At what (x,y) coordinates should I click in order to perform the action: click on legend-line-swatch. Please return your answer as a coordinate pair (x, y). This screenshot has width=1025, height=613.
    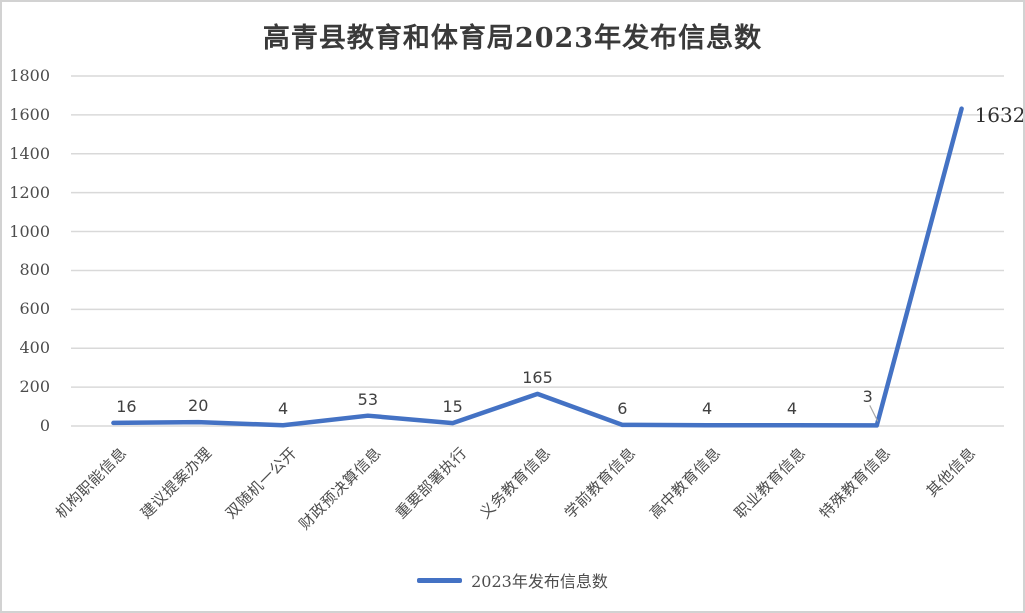
    Looking at the image, I should click on (440, 580).